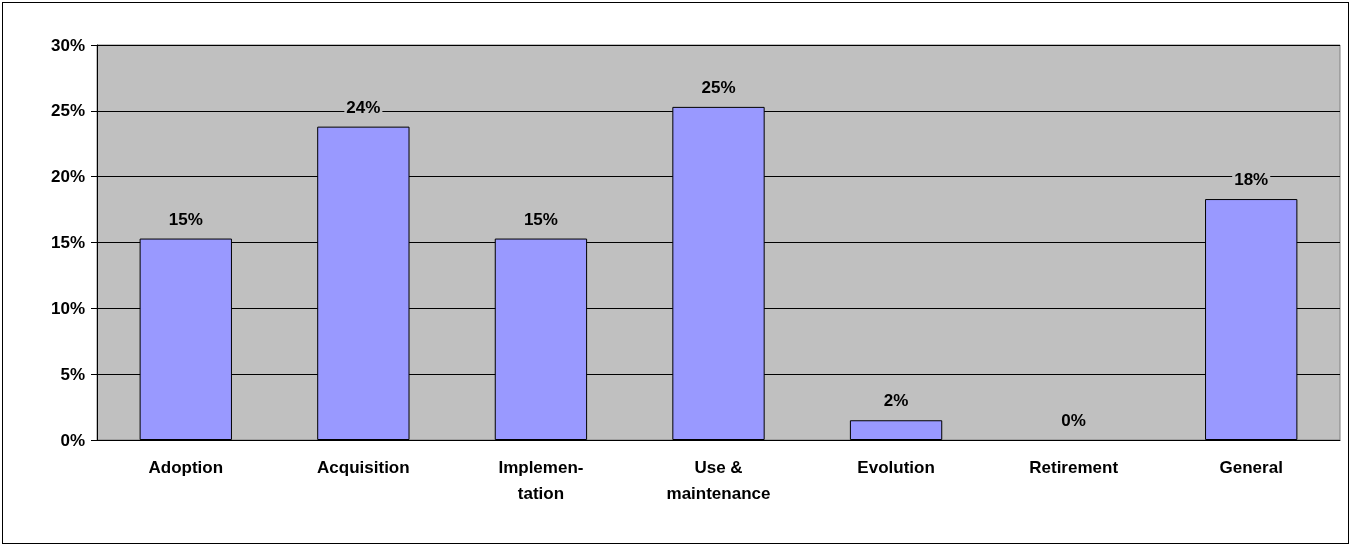 The height and width of the screenshot is (548, 1353). What do you see at coordinates (1251, 467) in the screenshot?
I see `x-tick-label: General` at bounding box center [1251, 467].